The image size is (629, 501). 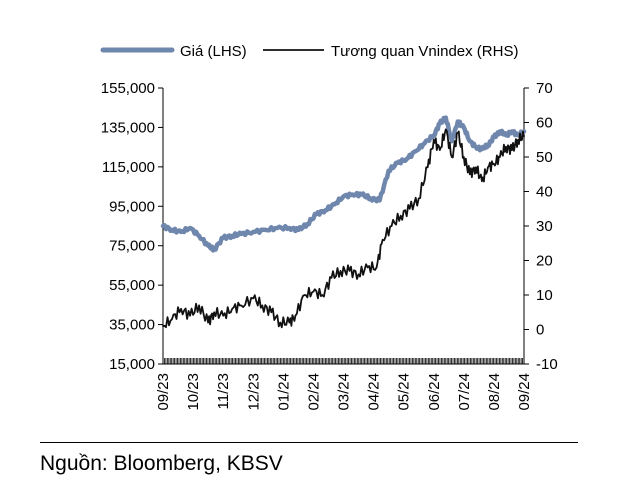 I want to click on y-left-tick-label: 35,000, so click(x=132, y=325).